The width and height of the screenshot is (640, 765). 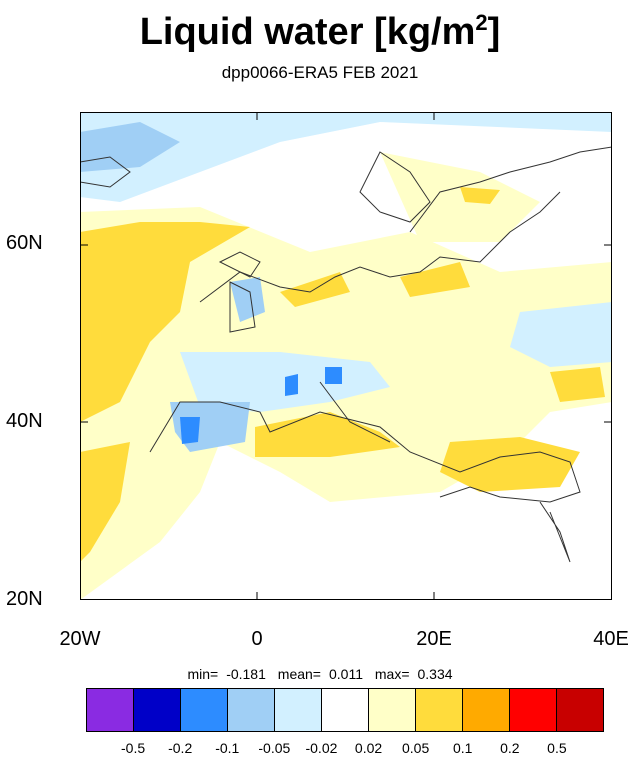 I want to click on colorbar, so click(x=345, y=710).